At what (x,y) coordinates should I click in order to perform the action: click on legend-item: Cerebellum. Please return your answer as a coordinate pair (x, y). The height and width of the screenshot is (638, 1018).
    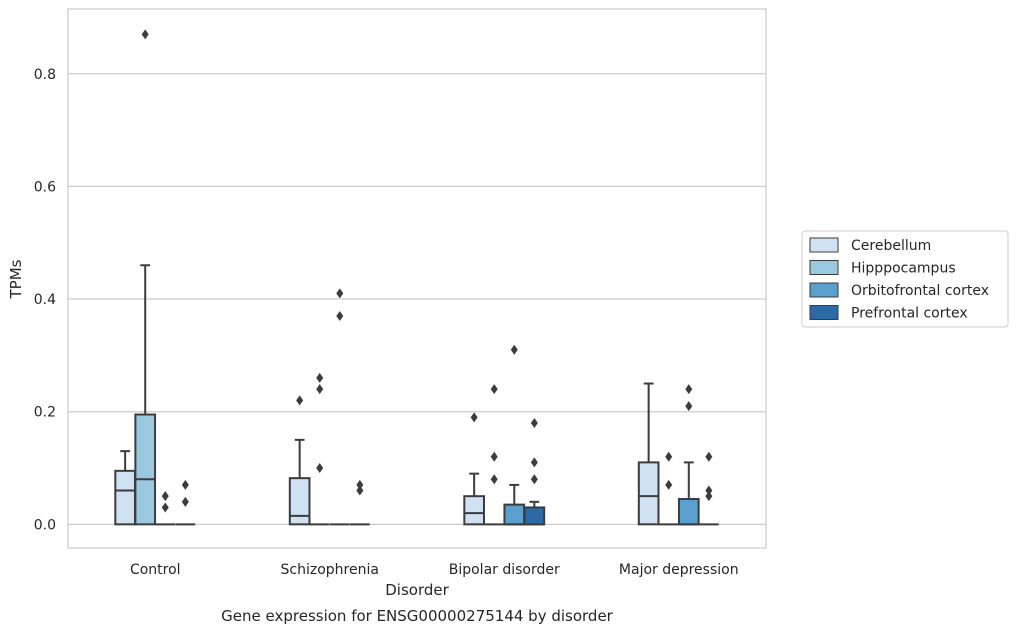
    Looking at the image, I should click on (870, 245).